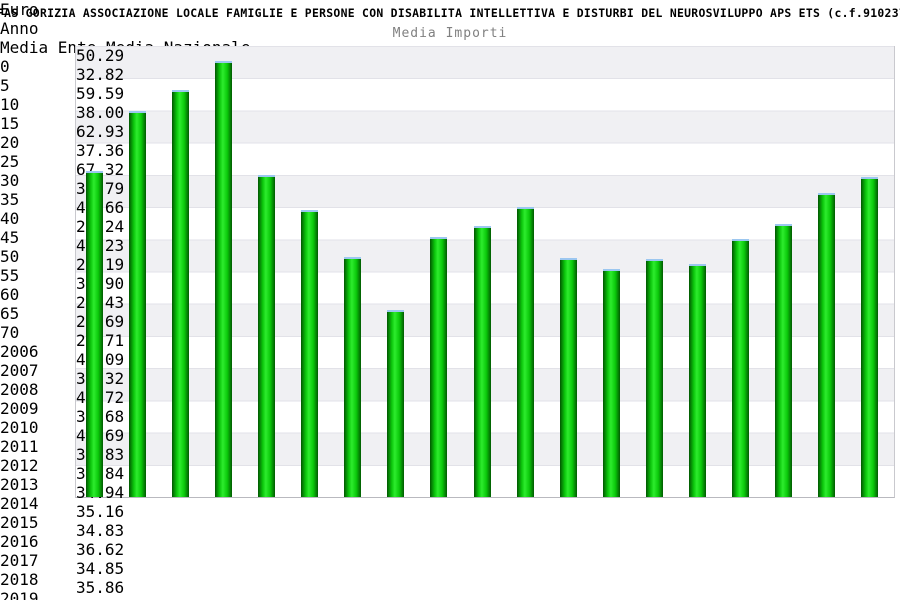 This screenshot has width=900, height=600. Describe the element at coordinates (10, 180) in the screenshot. I see `y-tick-label: 30` at that location.